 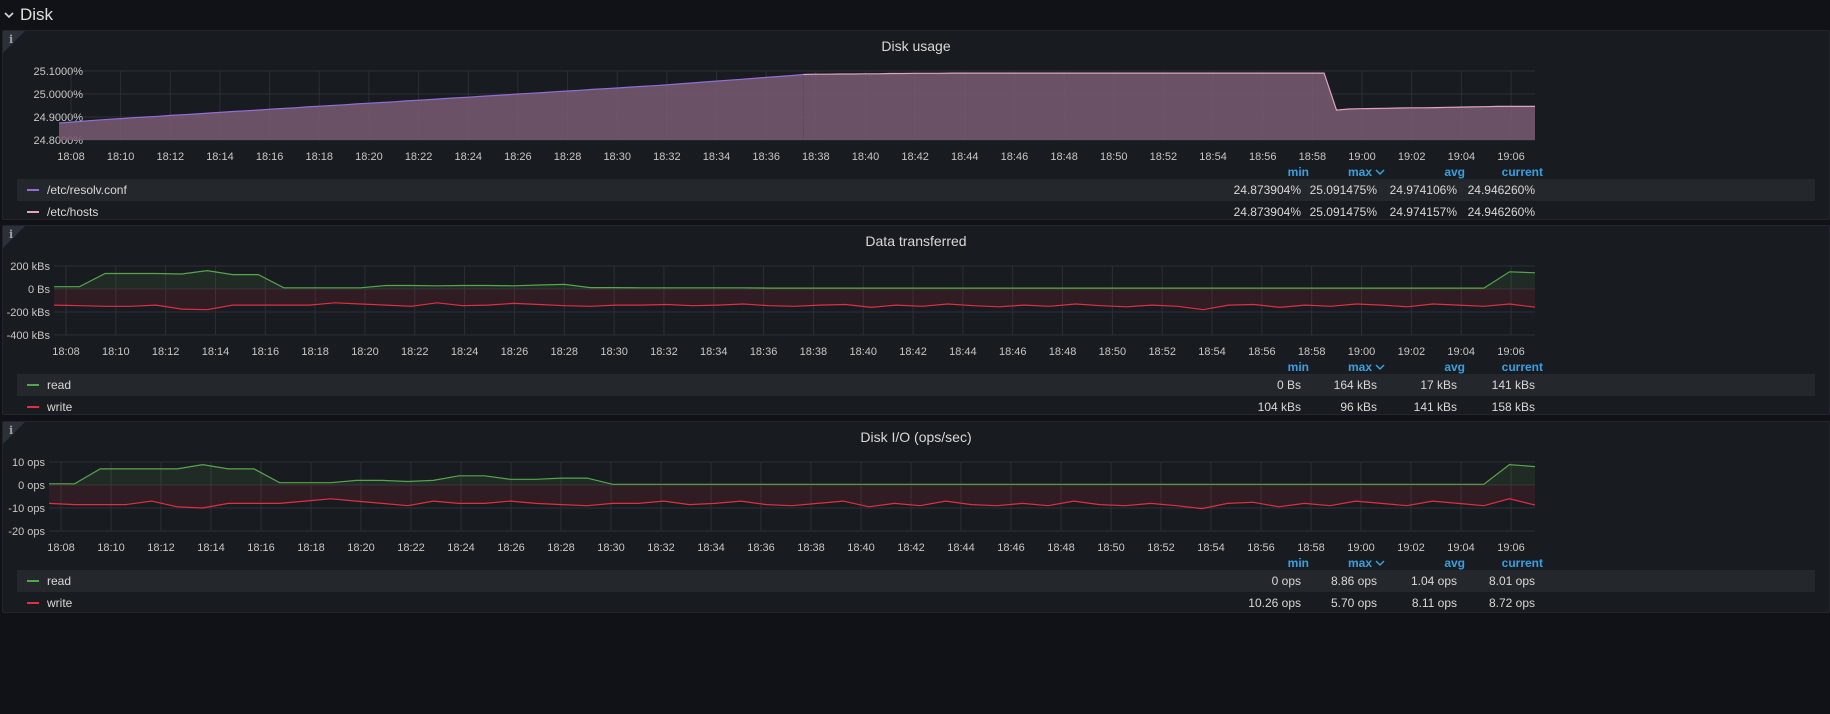 I want to click on series-fill--etc-resolv-conf, so click(x=431, y=107).